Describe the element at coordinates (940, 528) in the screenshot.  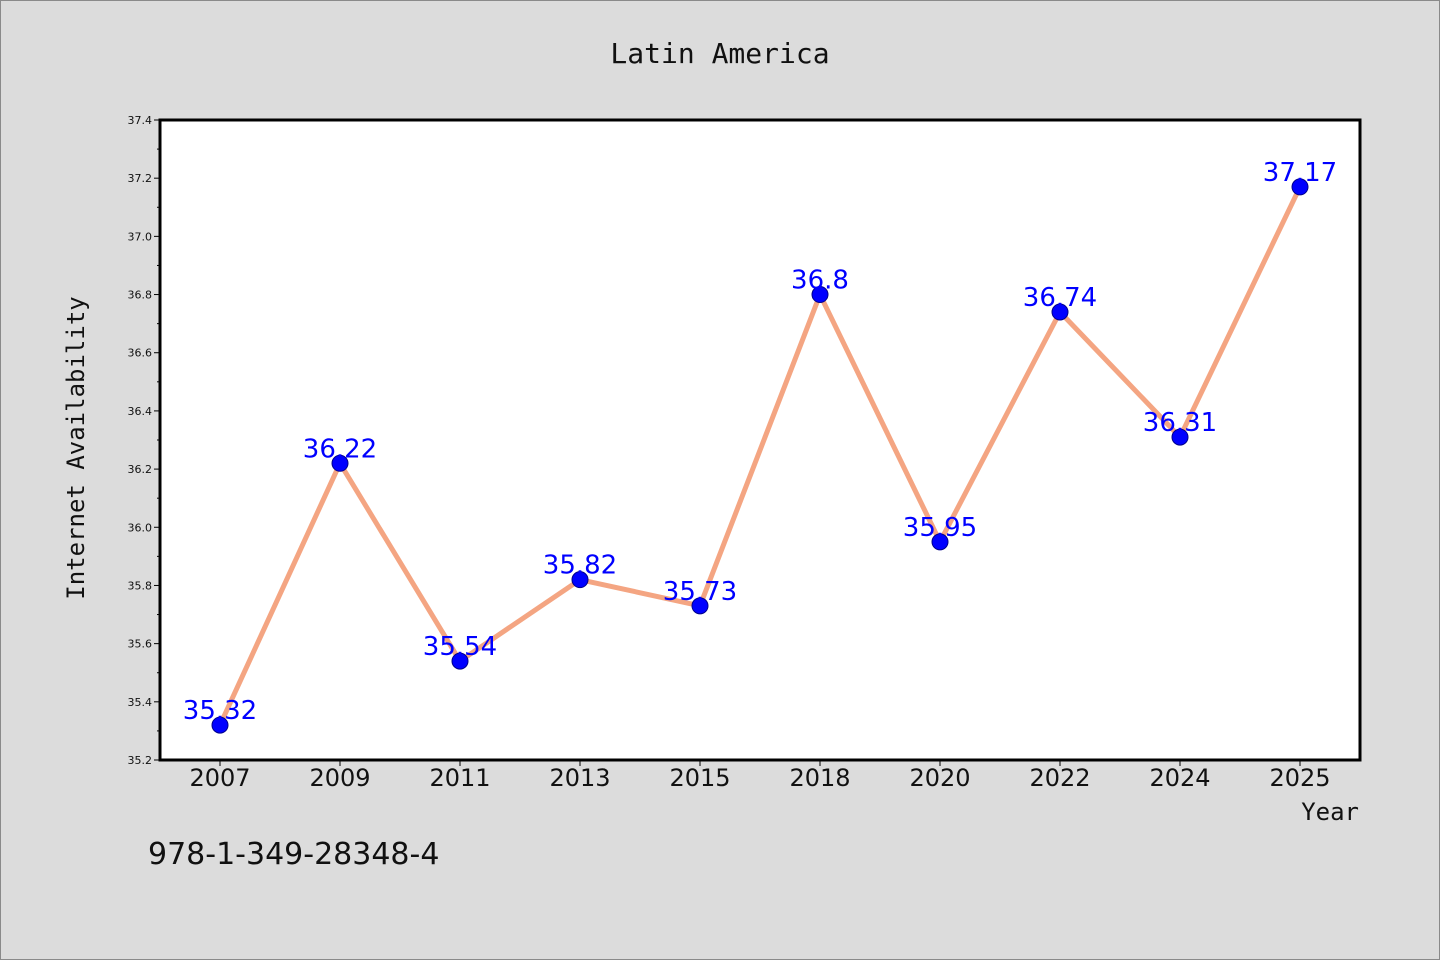
I see `data-label: 35.95` at that location.